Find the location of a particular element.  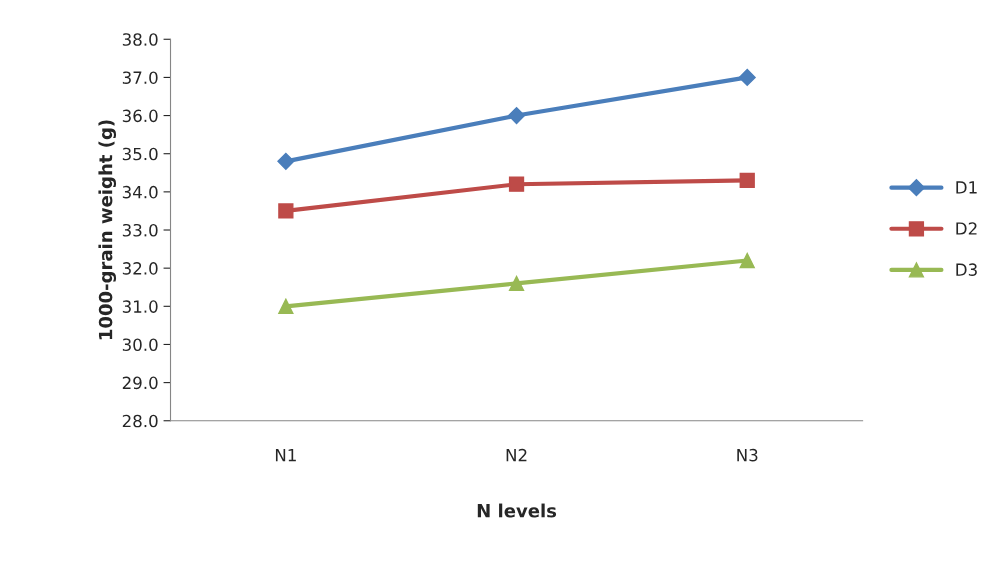

y-tick-label: 34.0 is located at coordinates (140, 192).